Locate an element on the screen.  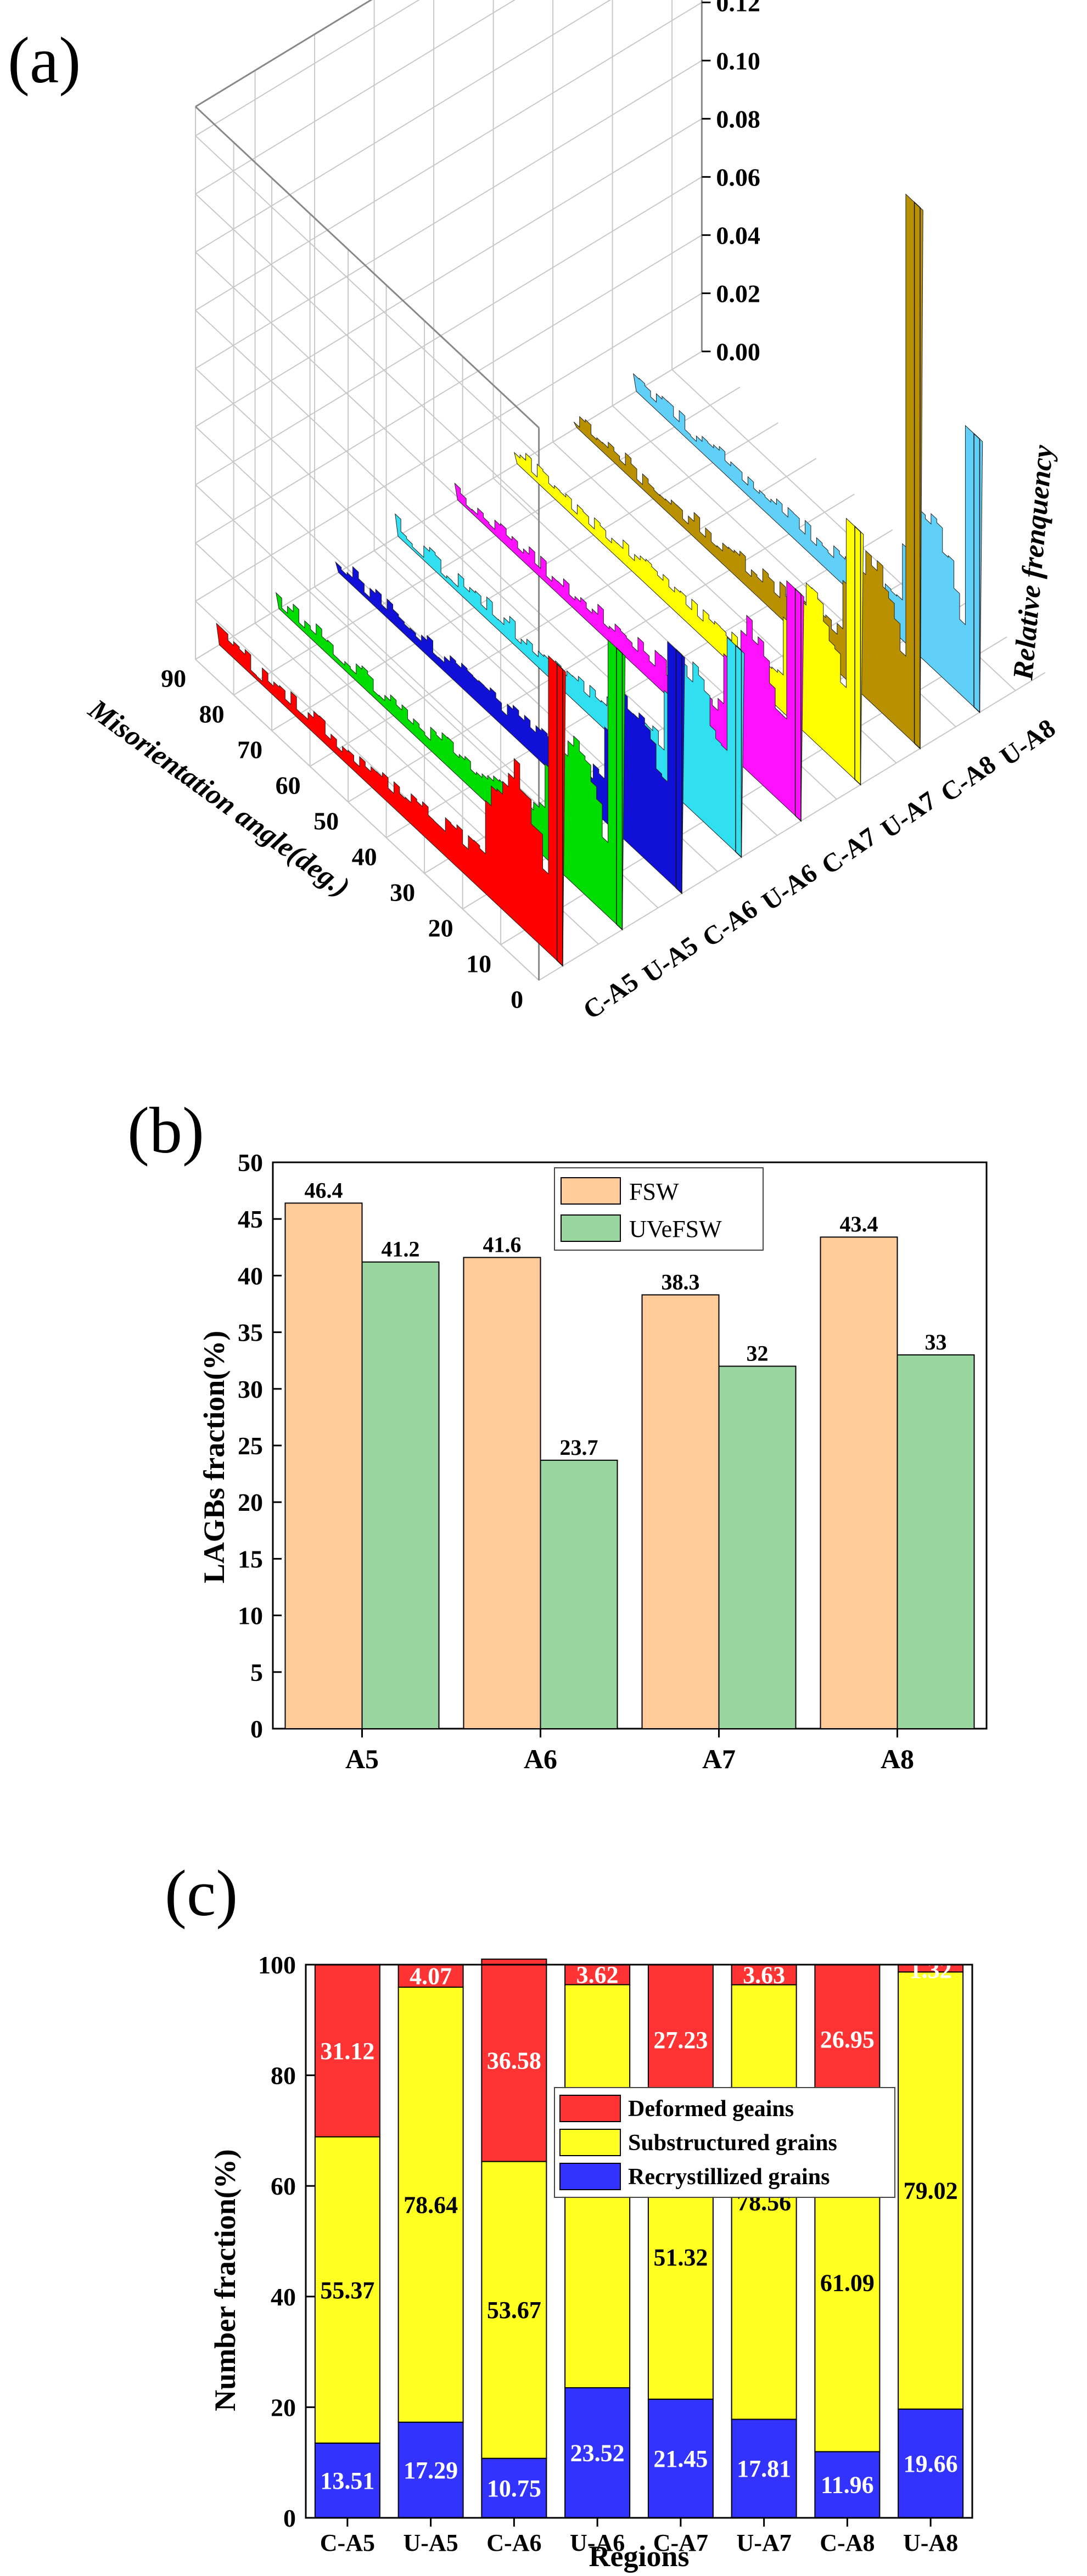
z-tick-label-a: 0.02 is located at coordinates (738, 293).